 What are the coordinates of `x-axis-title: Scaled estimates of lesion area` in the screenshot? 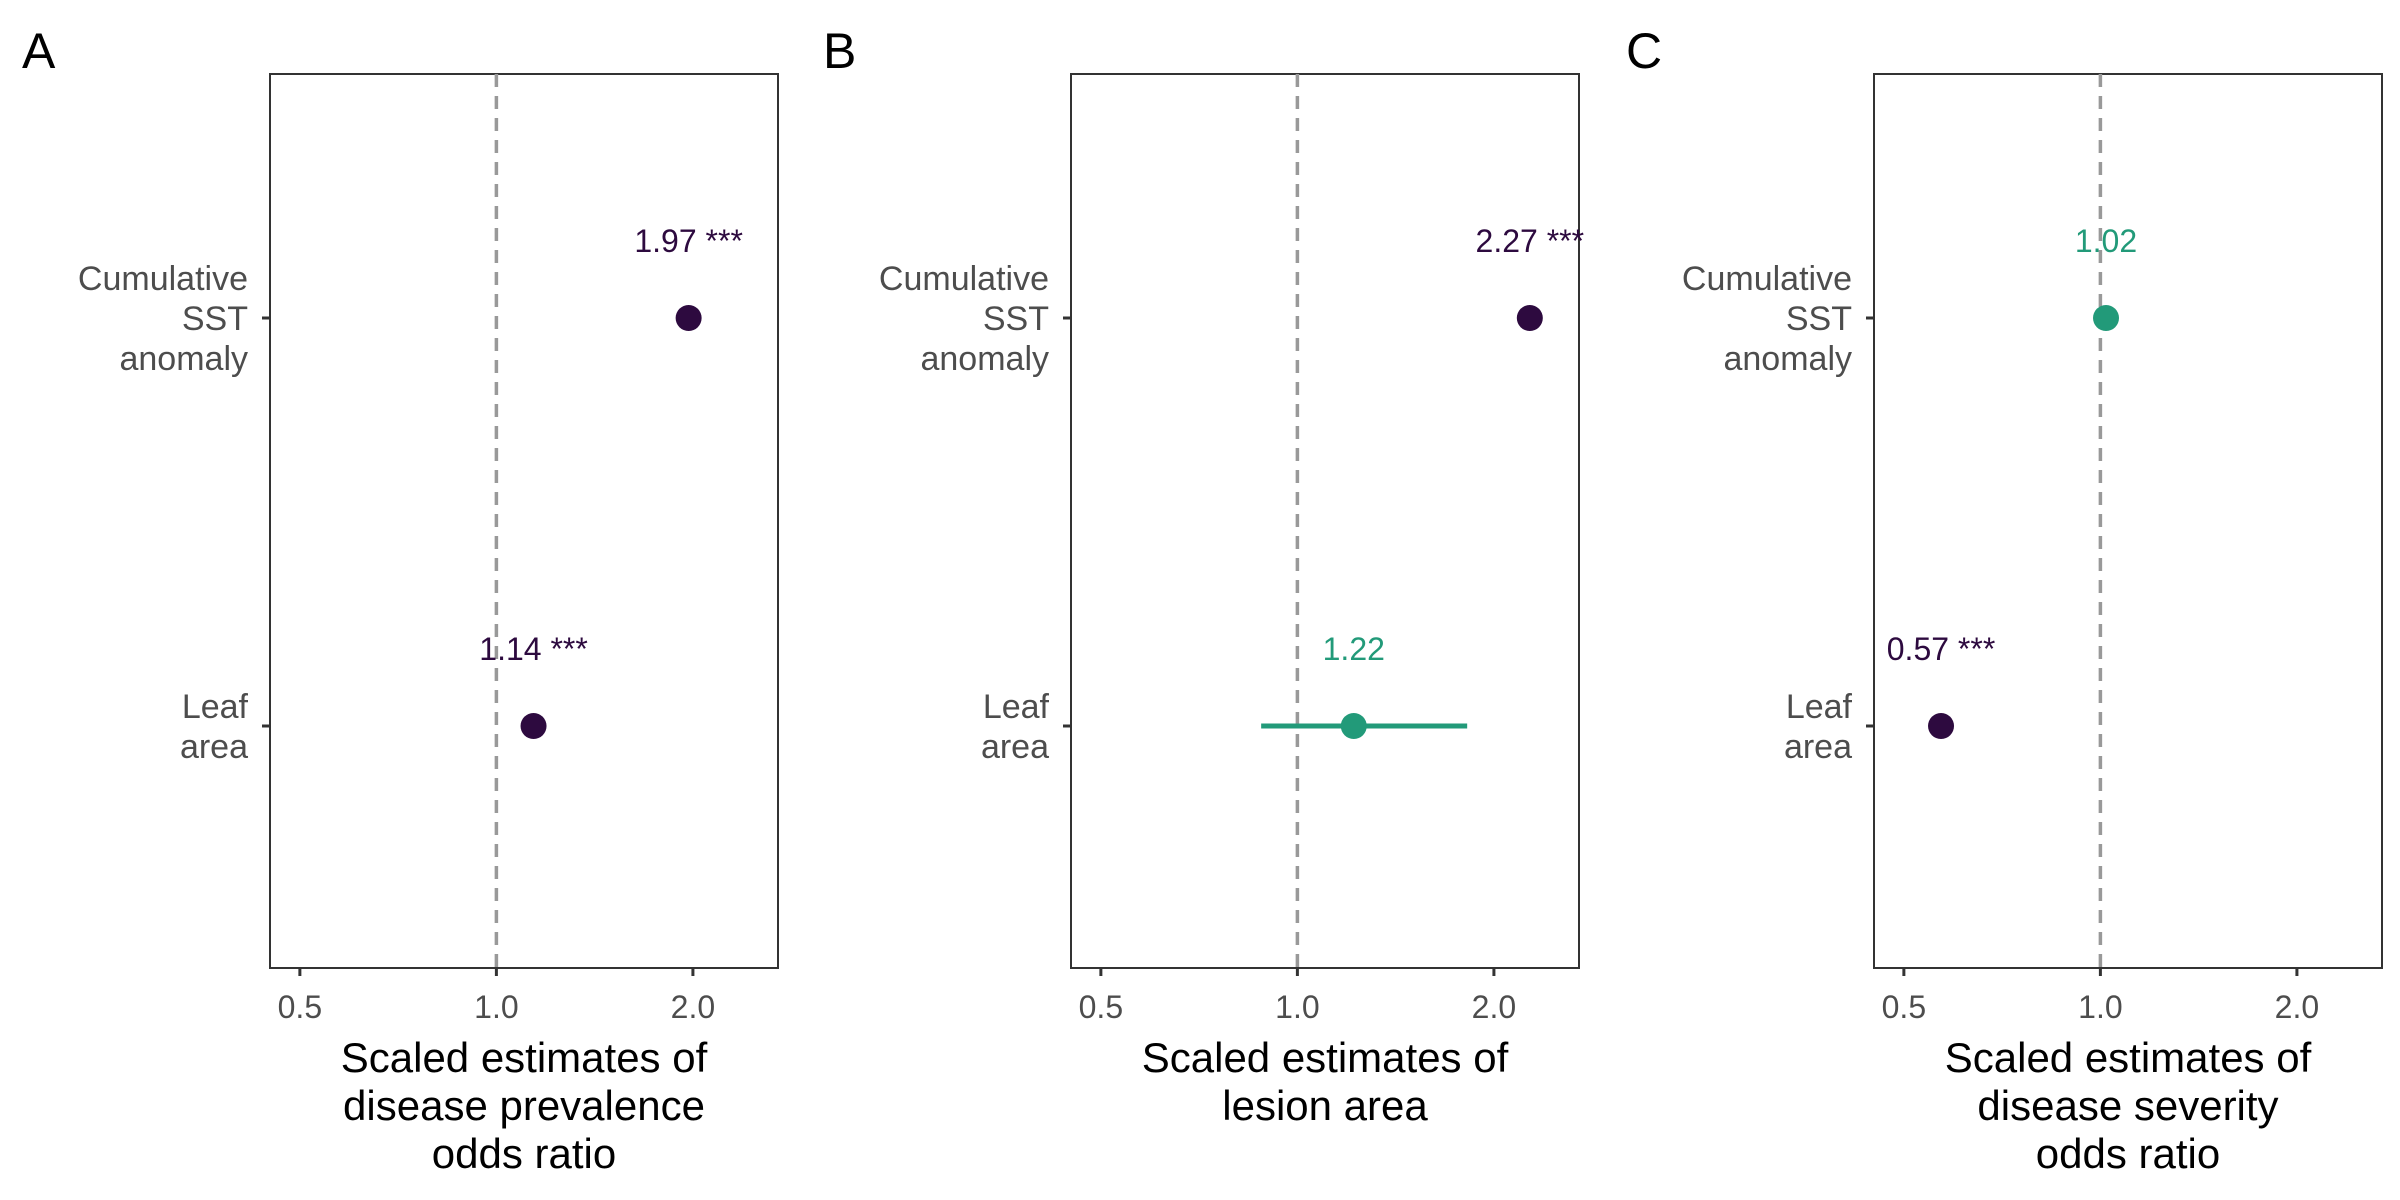 It's located at (1325, 1081).